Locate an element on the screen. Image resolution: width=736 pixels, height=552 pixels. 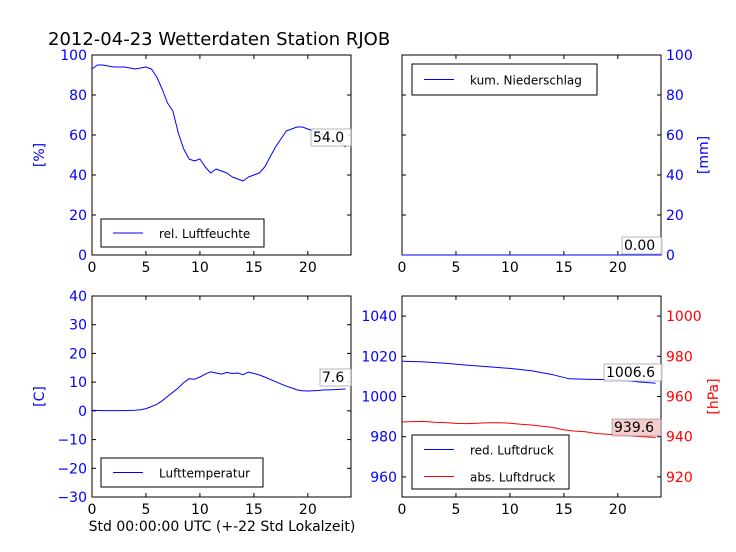
y-axis-label: [C] is located at coordinates (40, 396).